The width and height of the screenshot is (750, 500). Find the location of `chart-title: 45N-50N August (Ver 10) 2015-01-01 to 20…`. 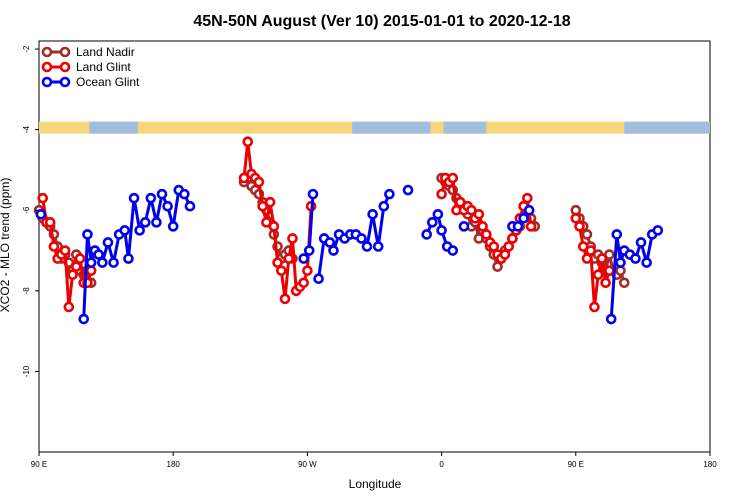

chart-title: 45N-50N August (Ver 10) 2015-01-01 to 20… is located at coordinates (381, 21).